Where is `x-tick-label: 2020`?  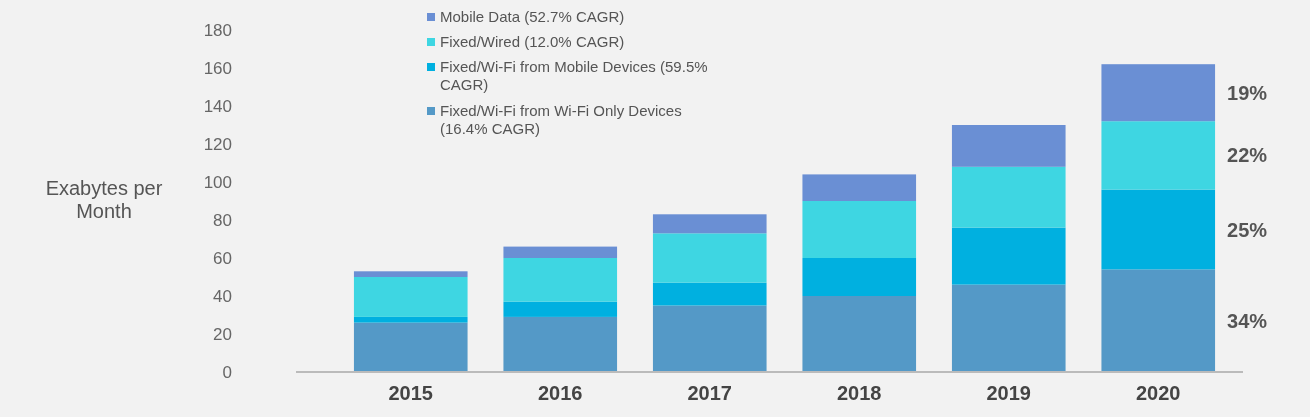 x-tick-label: 2020 is located at coordinates (1158, 393).